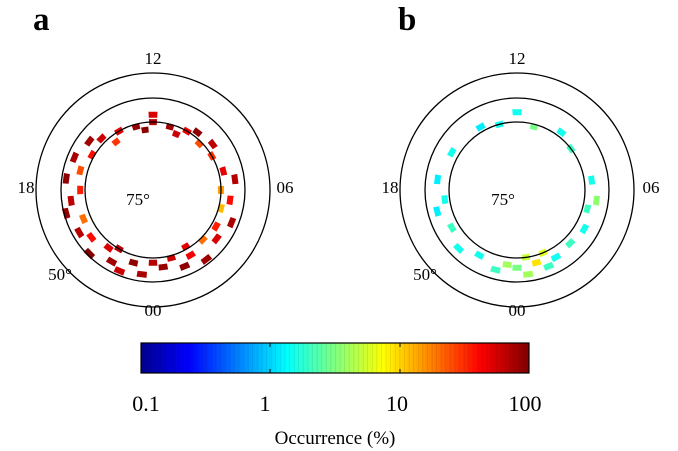 The image size is (678, 451). What do you see at coordinates (390, 187) in the screenshot?
I see `panel-b-mlt-18: 18` at bounding box center [390, 187].